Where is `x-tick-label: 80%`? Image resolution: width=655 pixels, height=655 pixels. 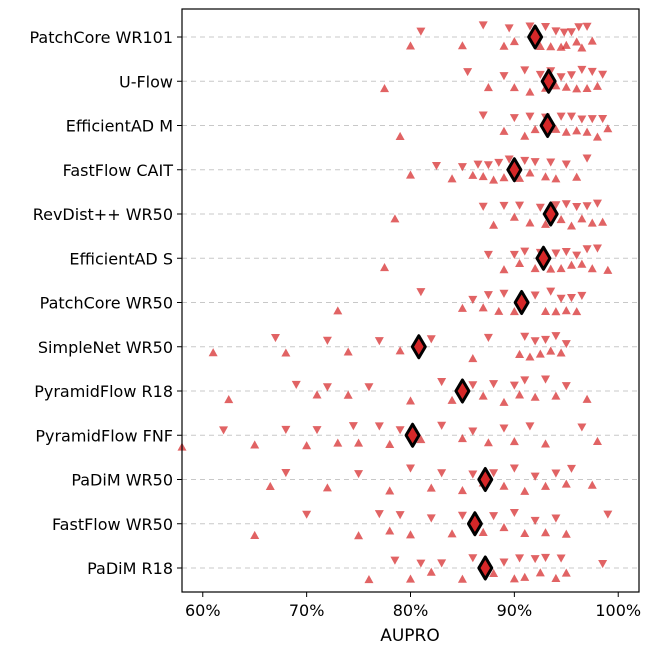 x-tick-label: 80% is located at coordinates (411, 610).